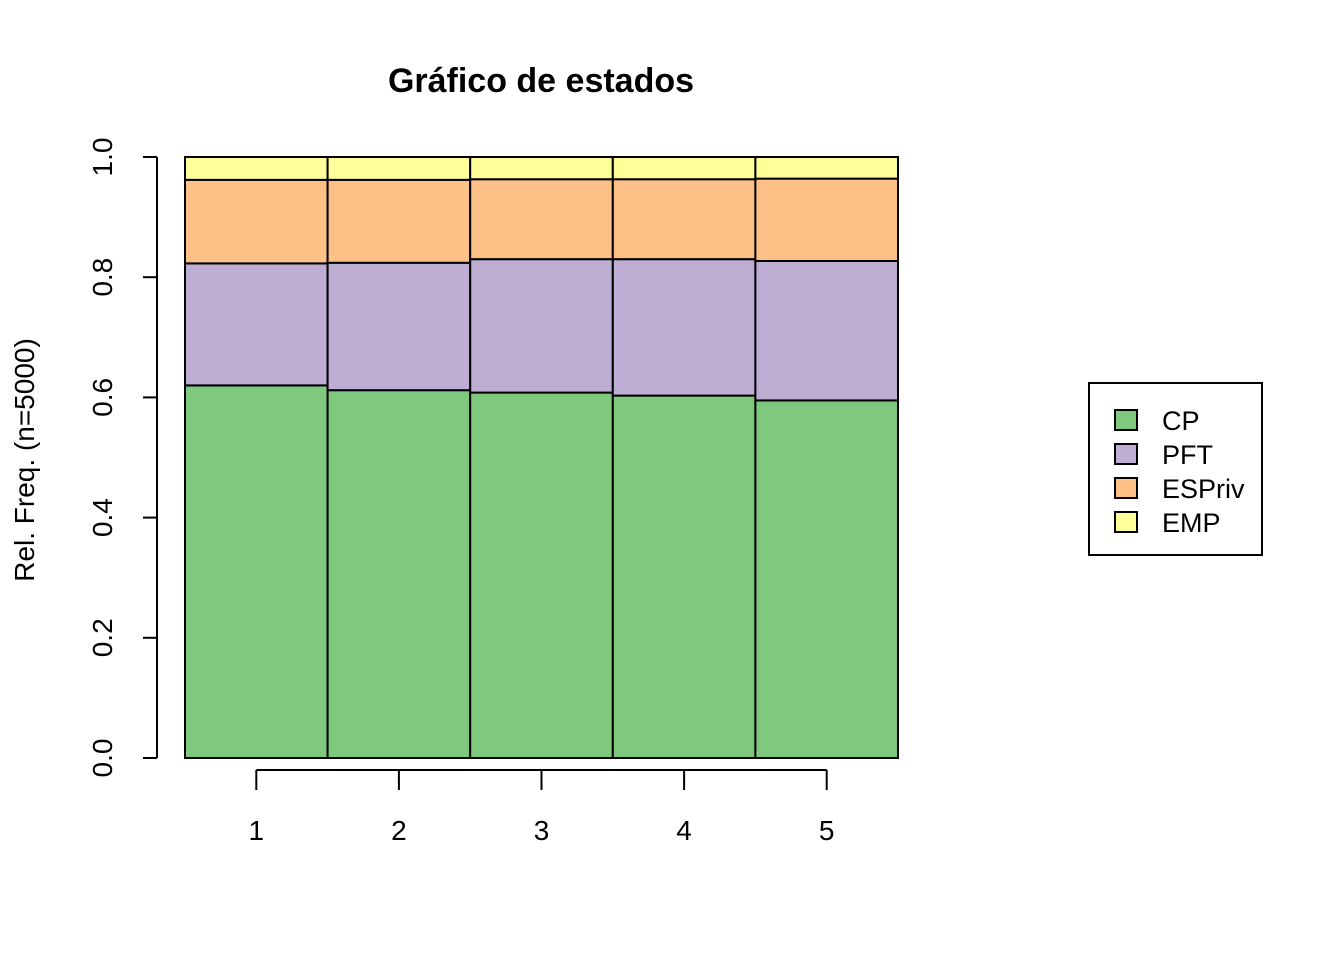 The width and height of the screenshot is (1344, 960). I want to click on x-tick-label: 3, so click(542, 830).